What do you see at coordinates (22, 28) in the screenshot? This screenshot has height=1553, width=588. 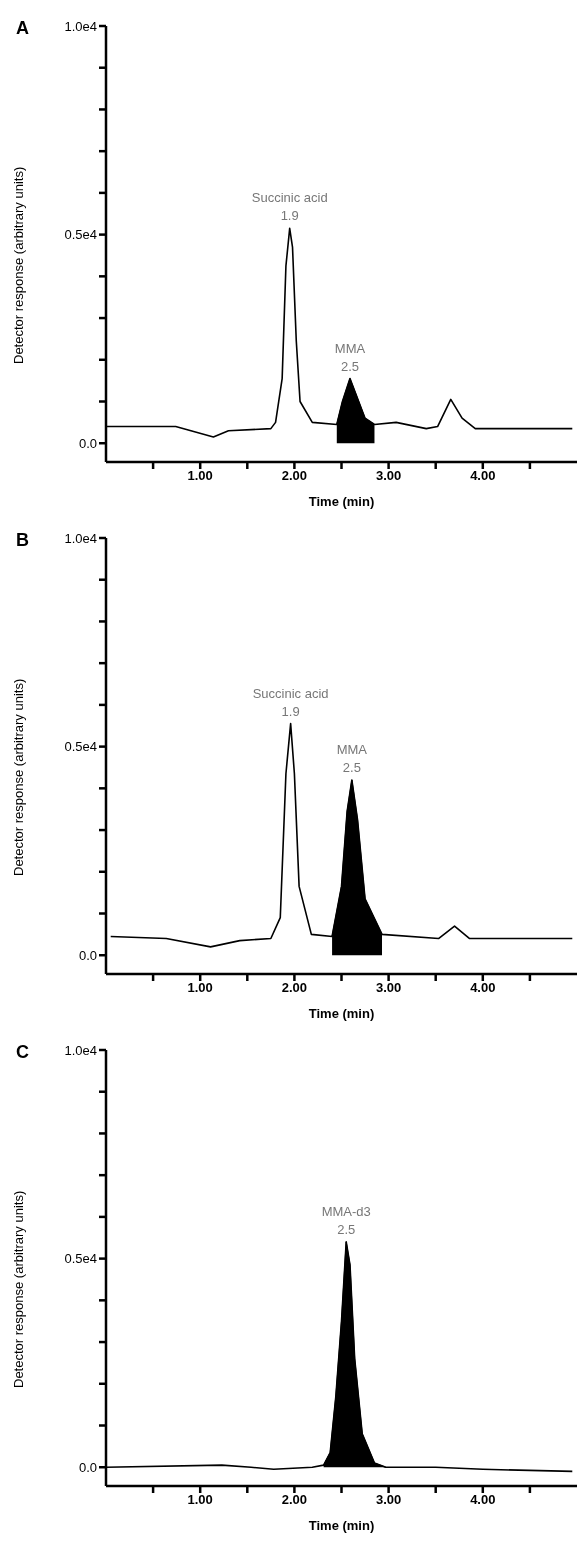 I see `chart-title: A` at bounding box center [22, 28].